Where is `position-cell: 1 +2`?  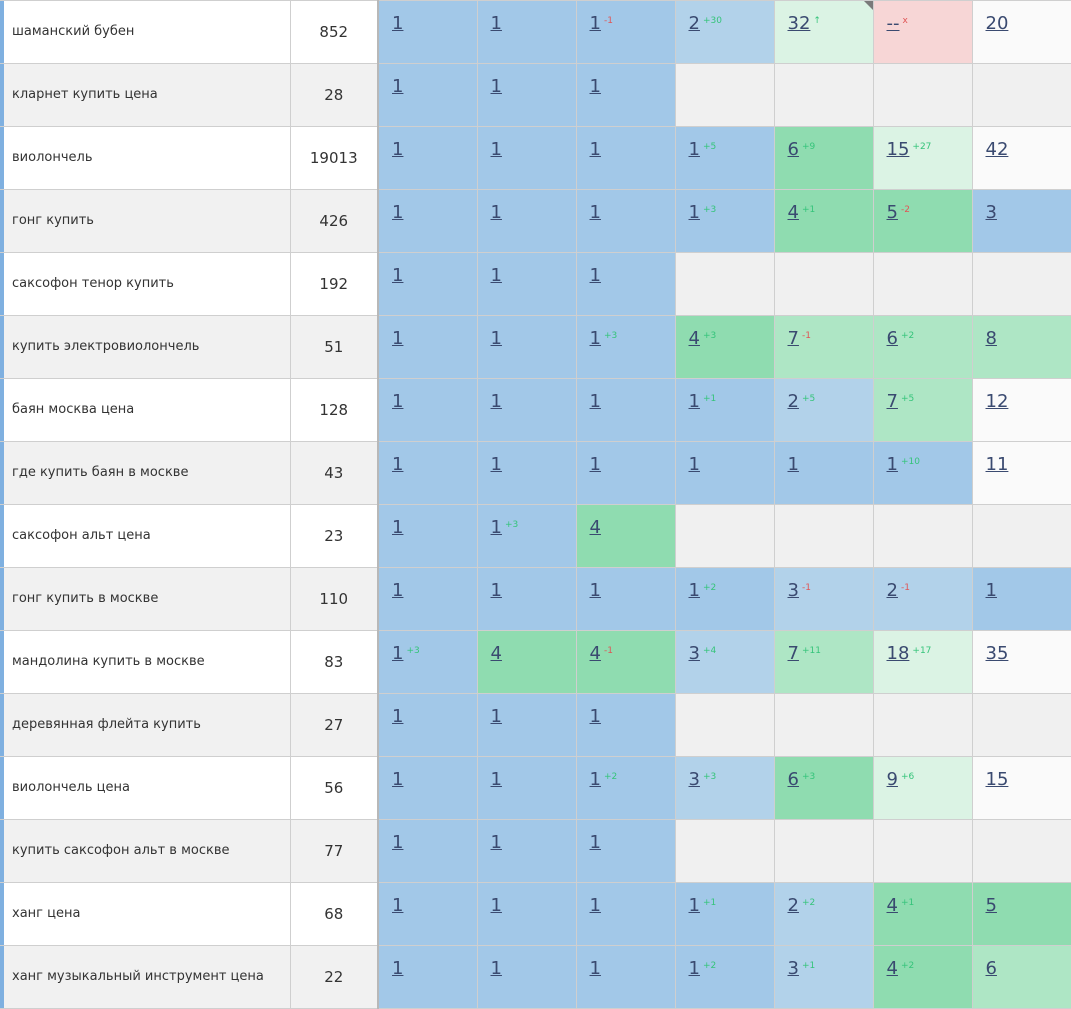 position-cell: 1 +2 is located at coordinates (625, 788).